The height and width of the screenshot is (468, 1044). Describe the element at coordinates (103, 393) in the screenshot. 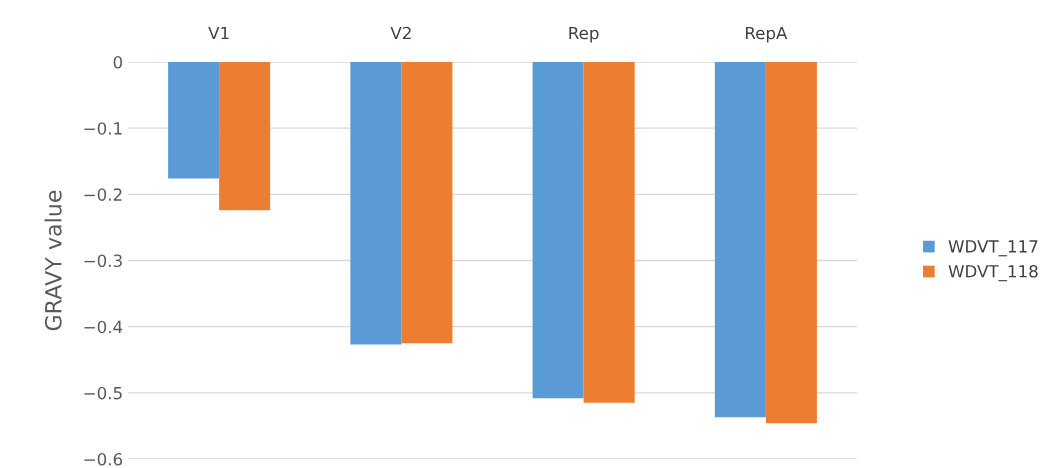

I see `y-tick-label: −0.5` at that location.